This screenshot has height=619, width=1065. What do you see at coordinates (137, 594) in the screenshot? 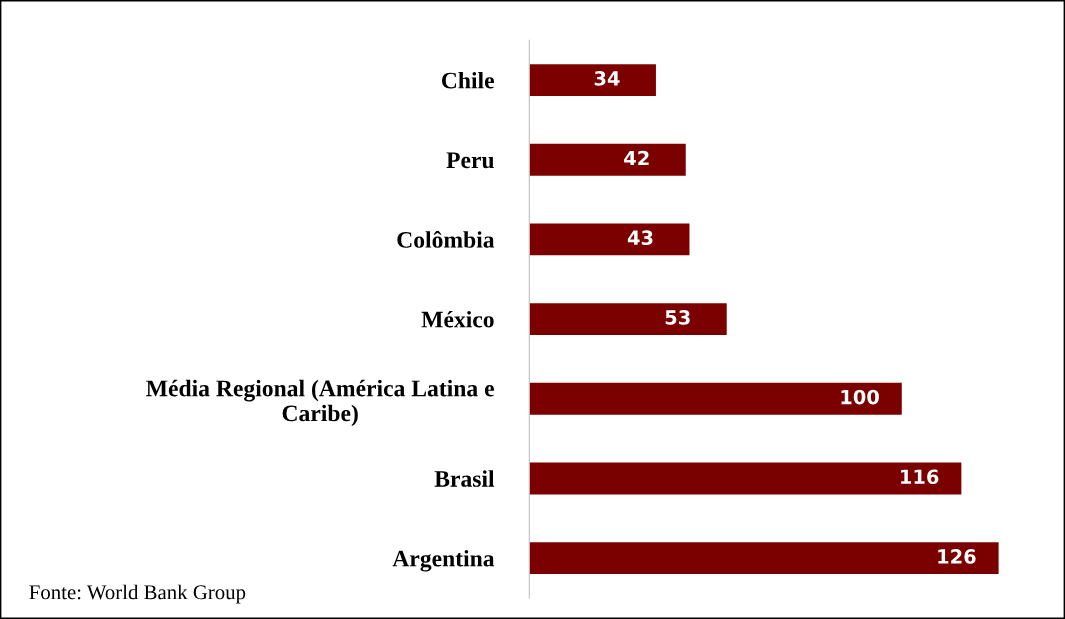
I see `source-note: Fonte: World Bank Group` at bounding box center [137, 594].